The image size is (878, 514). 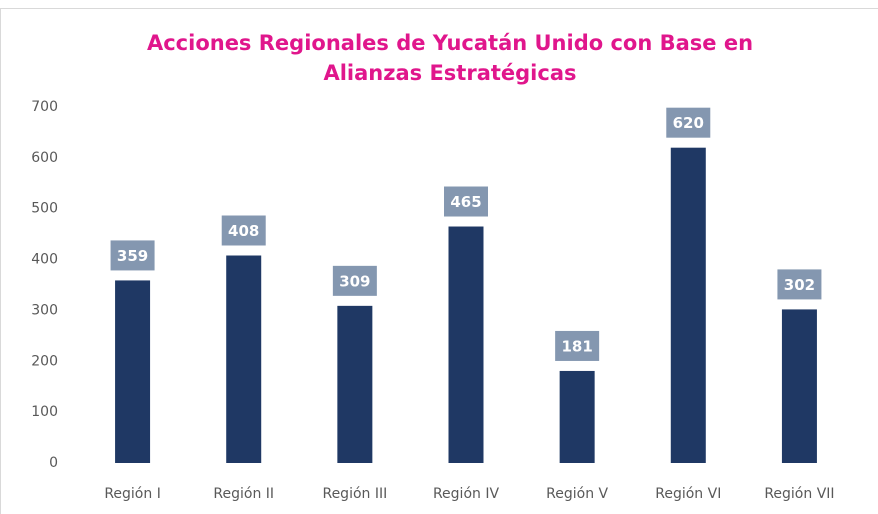 I want to click on data-label: 309, so click(x=354, y=281).